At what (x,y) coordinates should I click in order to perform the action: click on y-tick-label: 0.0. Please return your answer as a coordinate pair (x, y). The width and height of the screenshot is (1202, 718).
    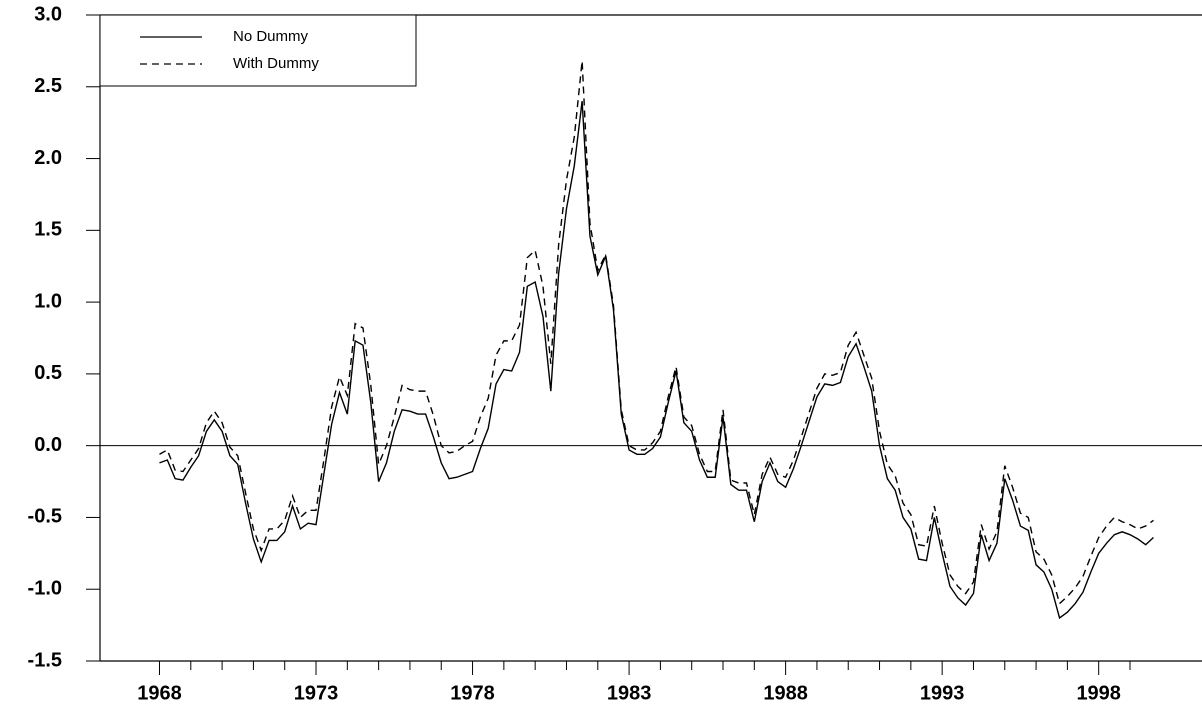
    Looking at the image, I should click on (48, 445).